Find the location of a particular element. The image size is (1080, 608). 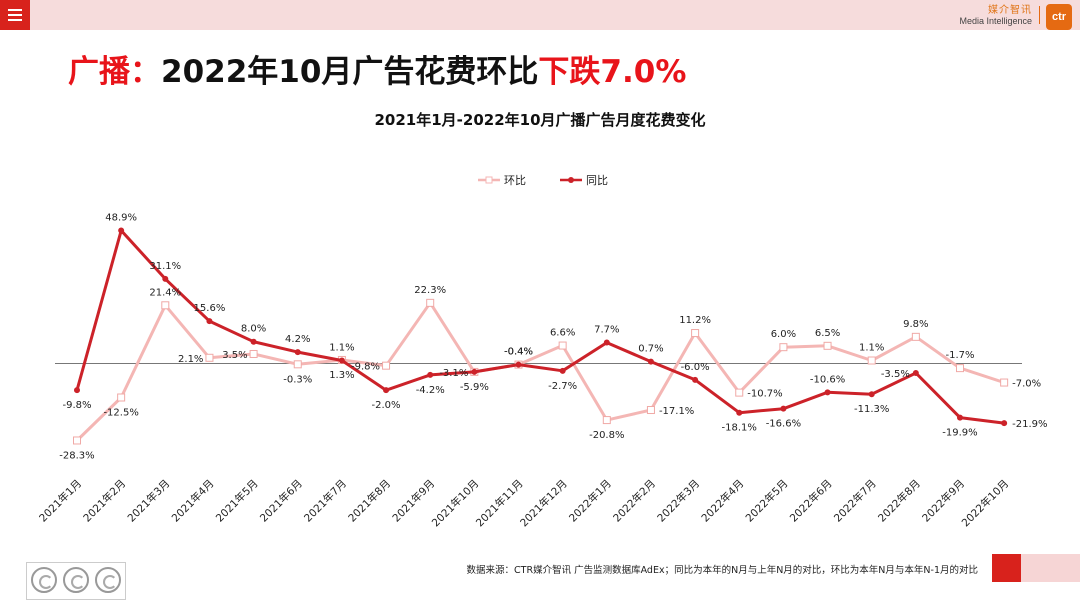

brand: 媒介智讯 Media Intelligence is located at coordinates (995, 15).